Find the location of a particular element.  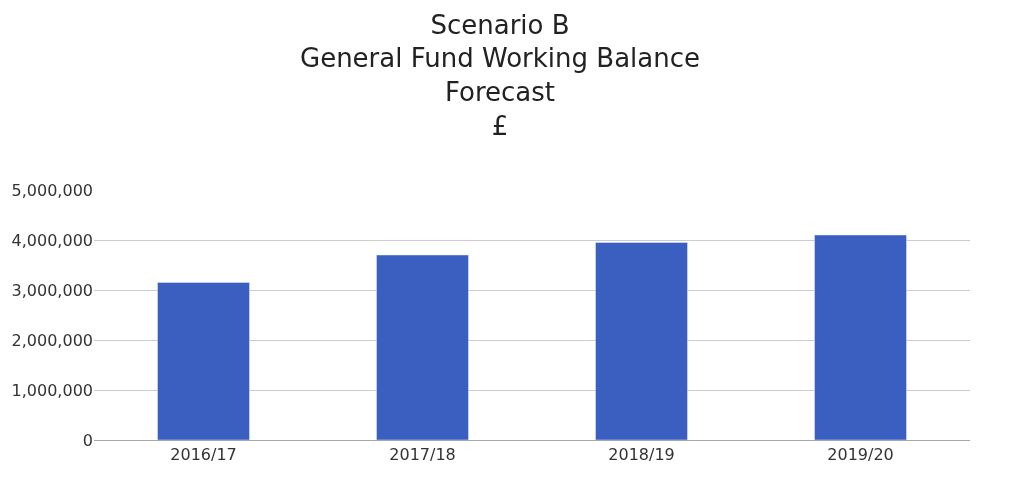

x-tick-label: 2019/20 is located at coordinates (860, 455).